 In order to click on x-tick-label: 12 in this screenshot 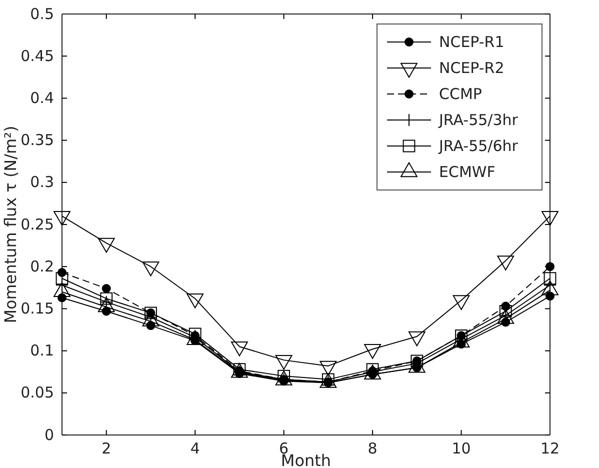, I will do `click(550, 449)`.